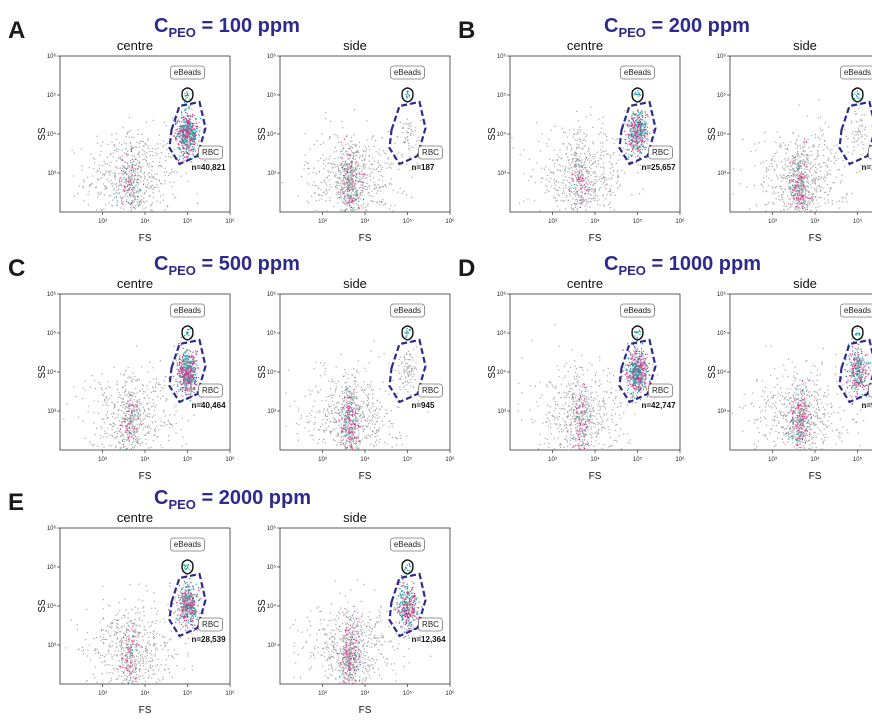 The height and width of the screenshot is (722, 872). I want to click on condition-subscript: PEO, so click(181, 32).